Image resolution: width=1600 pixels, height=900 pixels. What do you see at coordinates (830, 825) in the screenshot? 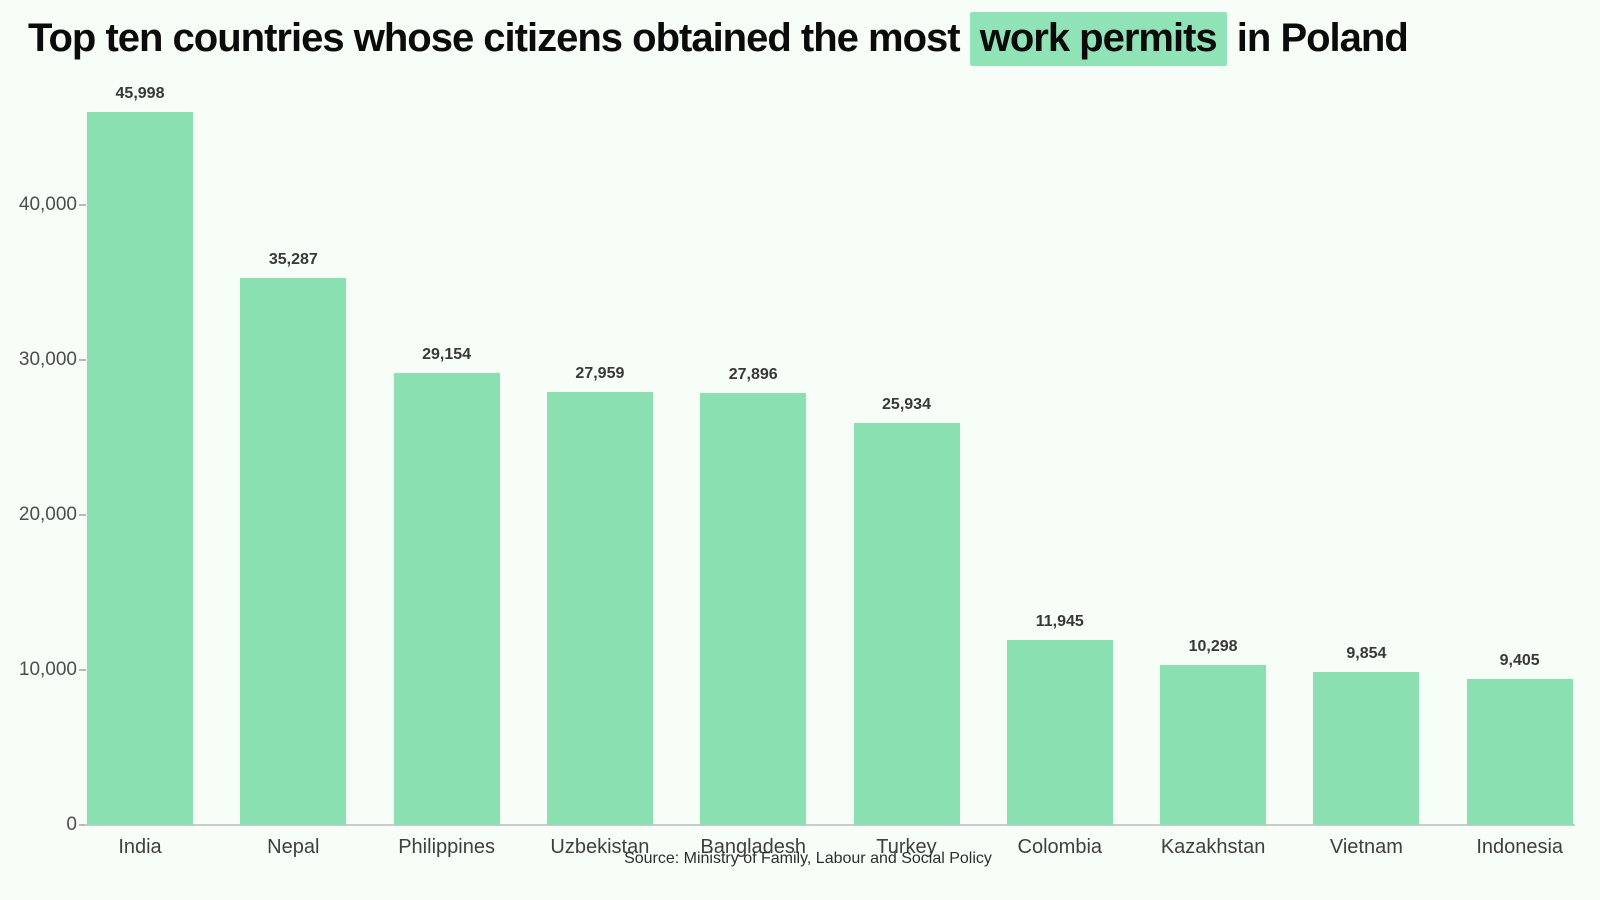
I see `x-axis-line` at bounding box center [830, 825].